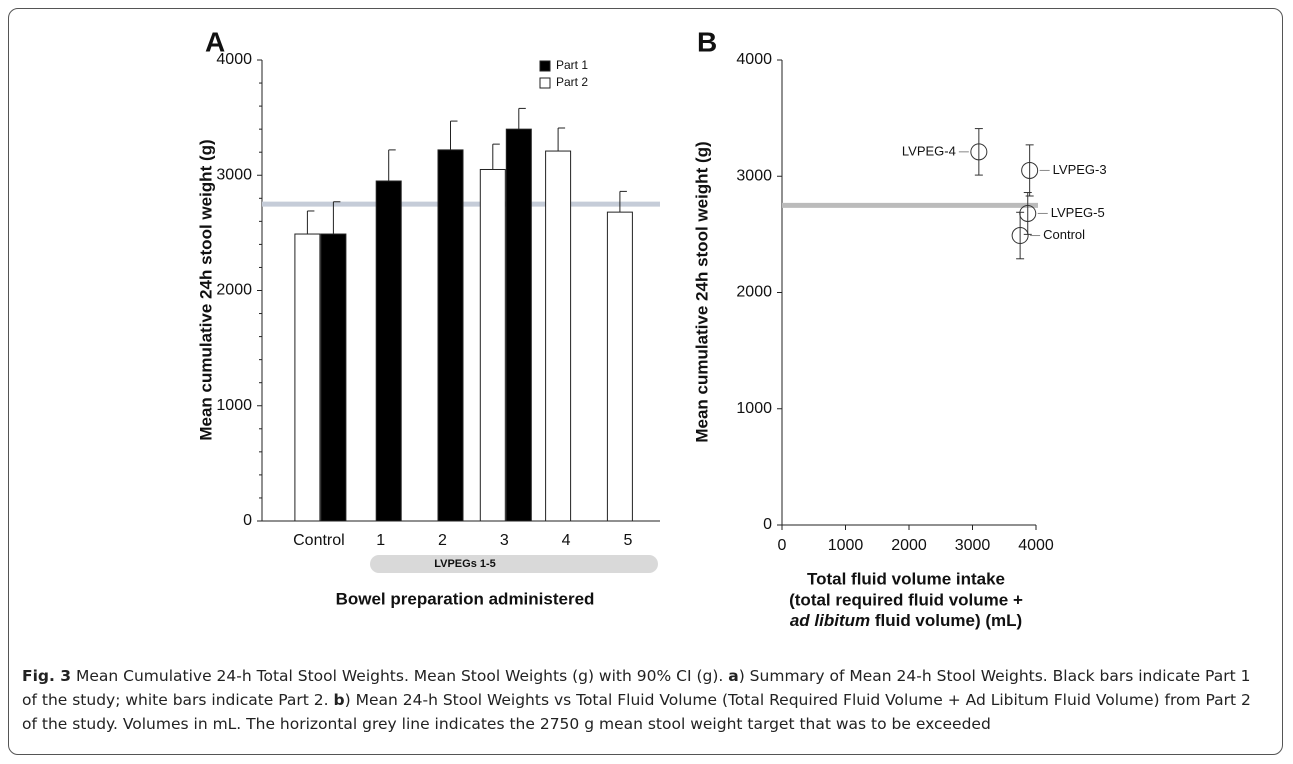  Describe the element at coordinates (47, 676) in the screenshot. I see `caption-text: Fig. 3` at that location.